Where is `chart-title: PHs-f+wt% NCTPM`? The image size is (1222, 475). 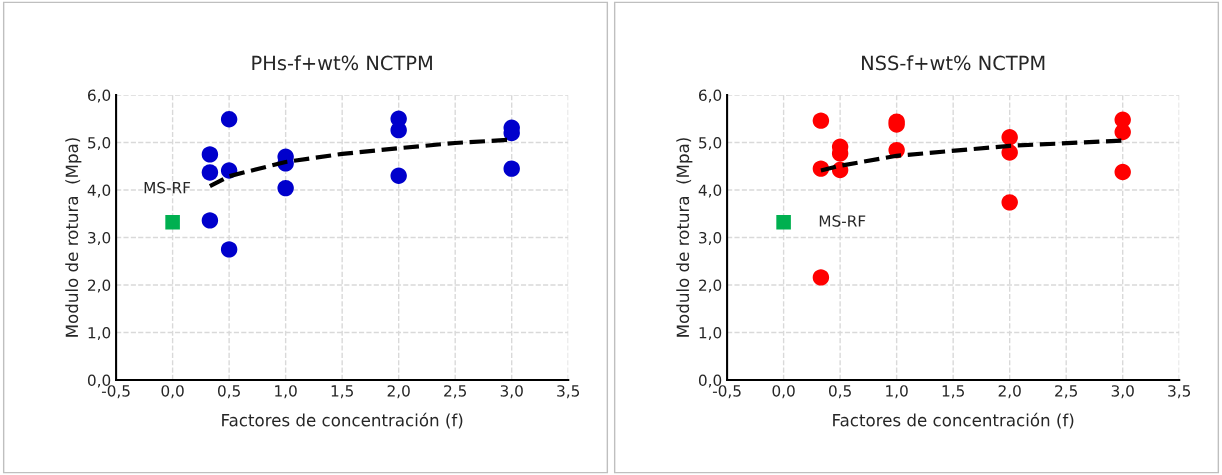
chart-title: PHs-f+wt% NCTPM is located at coordinates (342, 63).